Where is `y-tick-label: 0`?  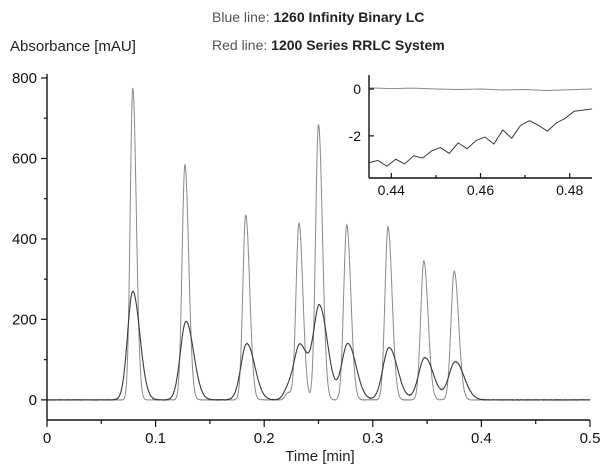
y-tick-label: 0 is located at coordinates (33, 400).